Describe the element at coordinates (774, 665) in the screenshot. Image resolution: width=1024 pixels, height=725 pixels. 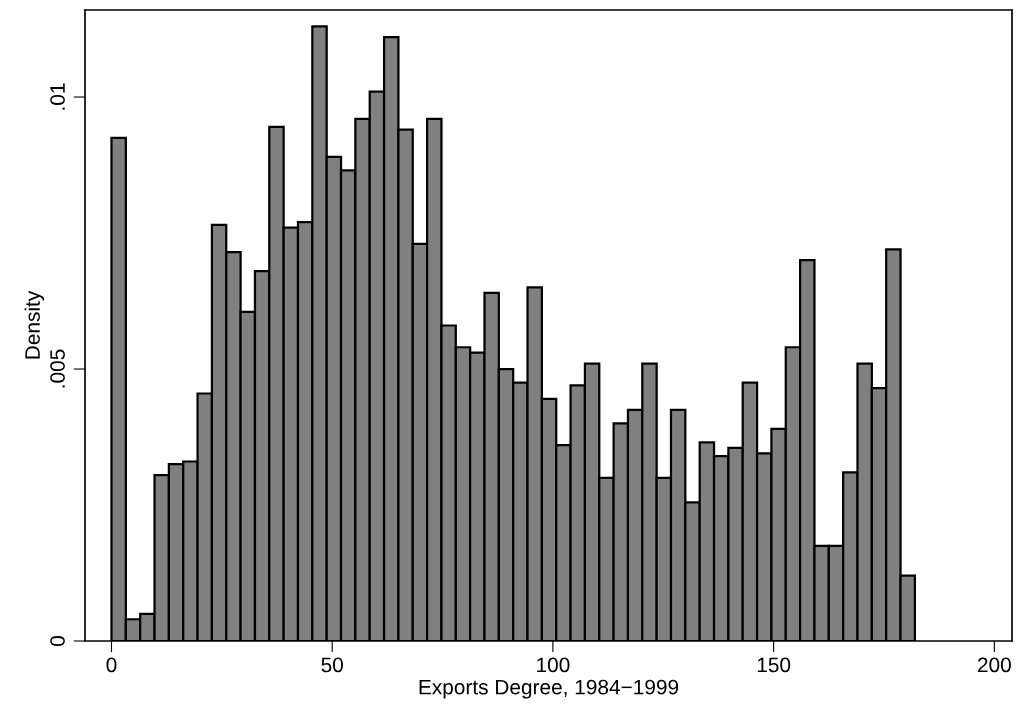
I see `x-tick-label: 150` at that location.